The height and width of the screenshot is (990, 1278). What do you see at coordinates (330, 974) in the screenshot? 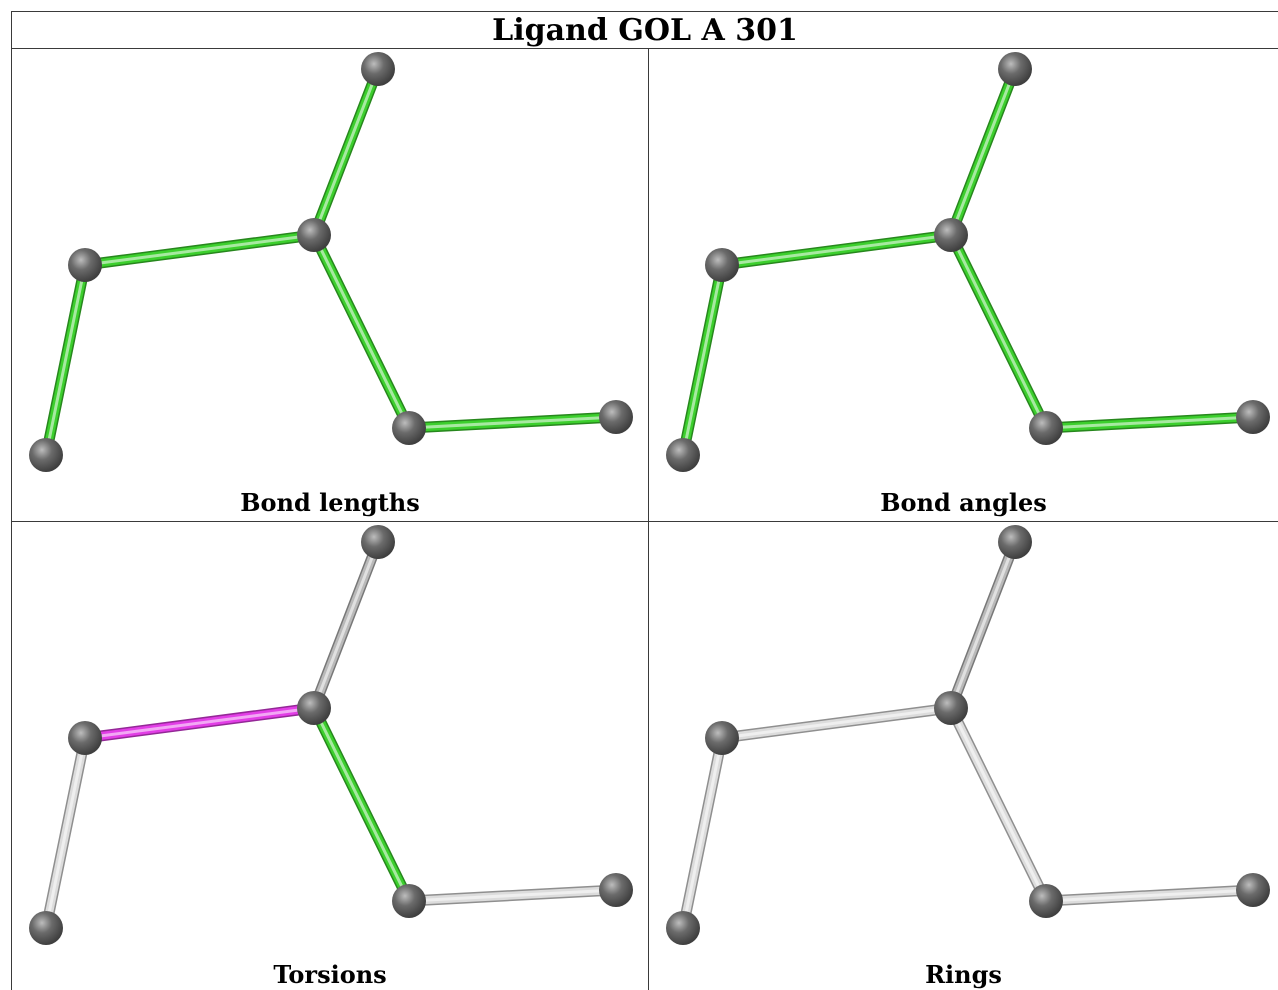
I see `panel-caption: Torsions` at bounding box center [330, 974].